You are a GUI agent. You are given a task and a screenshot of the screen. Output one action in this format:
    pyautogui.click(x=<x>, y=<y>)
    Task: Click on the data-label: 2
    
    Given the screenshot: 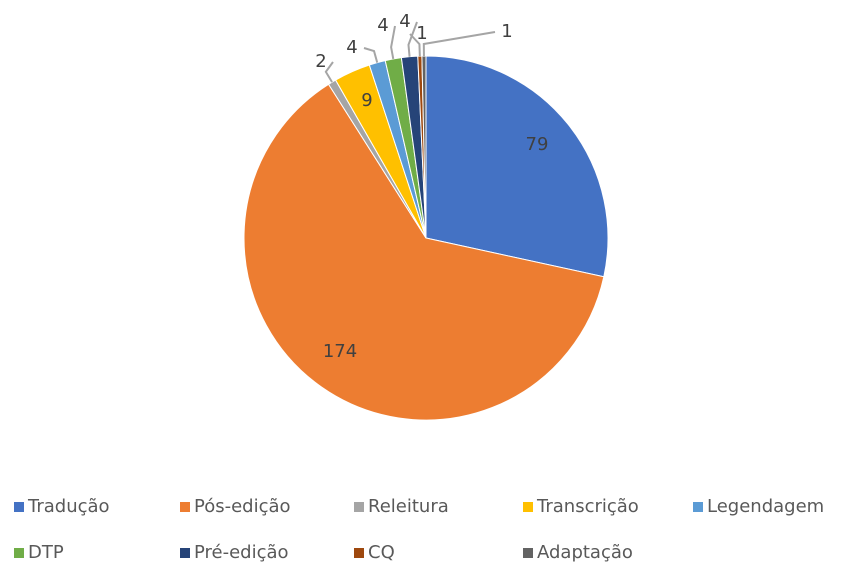 What is the action you would take?
    pyautogui.click(x=320, y=61)
    